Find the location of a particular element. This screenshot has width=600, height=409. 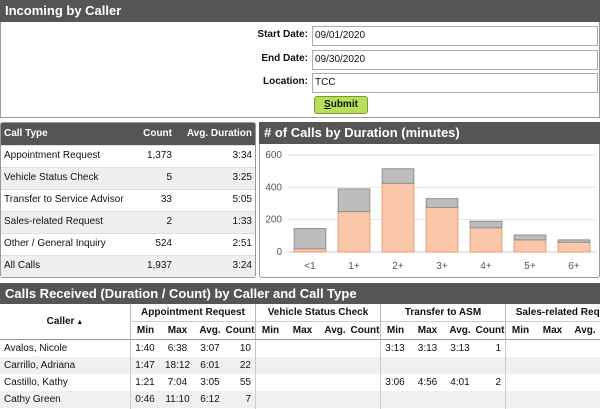

x-tick-label: 6+ is located at coordinates (574, 266).